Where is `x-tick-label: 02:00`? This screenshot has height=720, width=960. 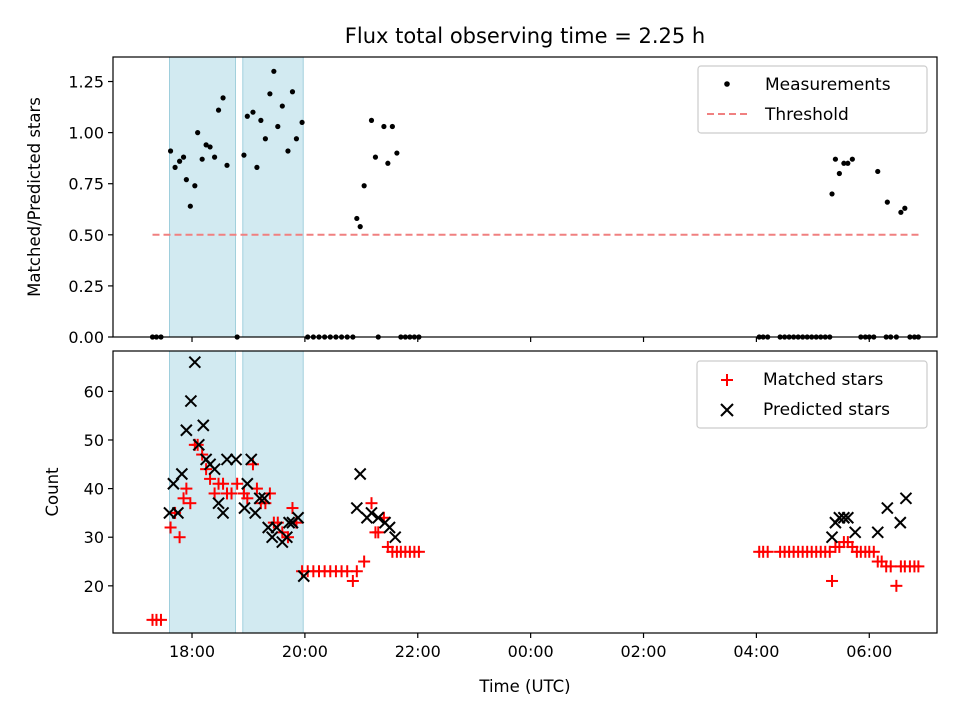
x-tick-label: 02:00 is located at coordinates (643, 651).